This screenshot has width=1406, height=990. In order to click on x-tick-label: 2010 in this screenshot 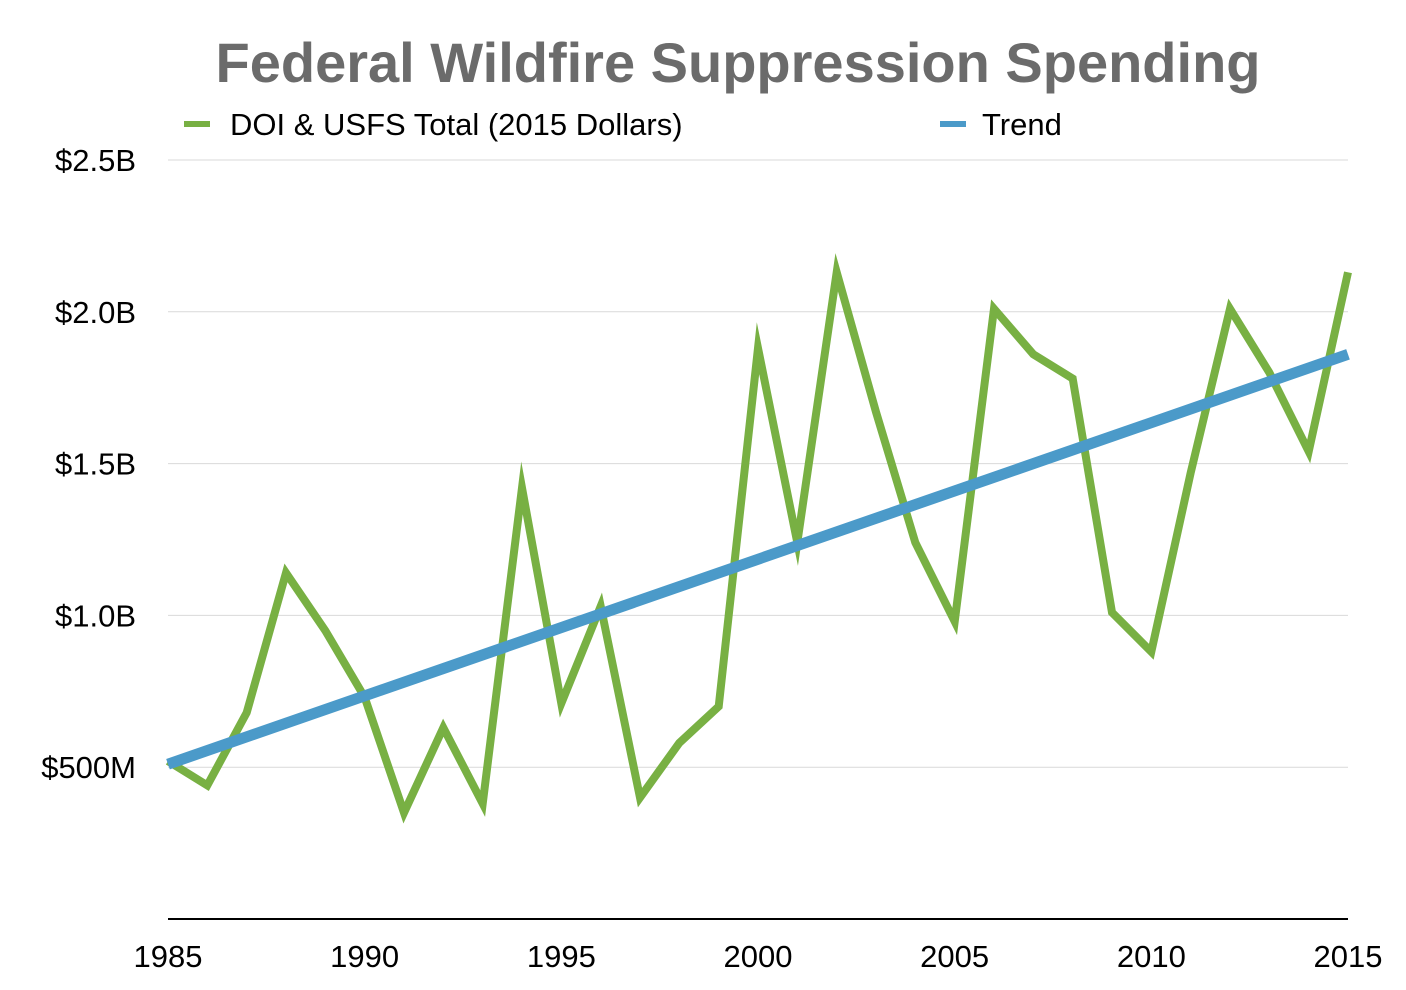, I will do `click(1151, 956)`.